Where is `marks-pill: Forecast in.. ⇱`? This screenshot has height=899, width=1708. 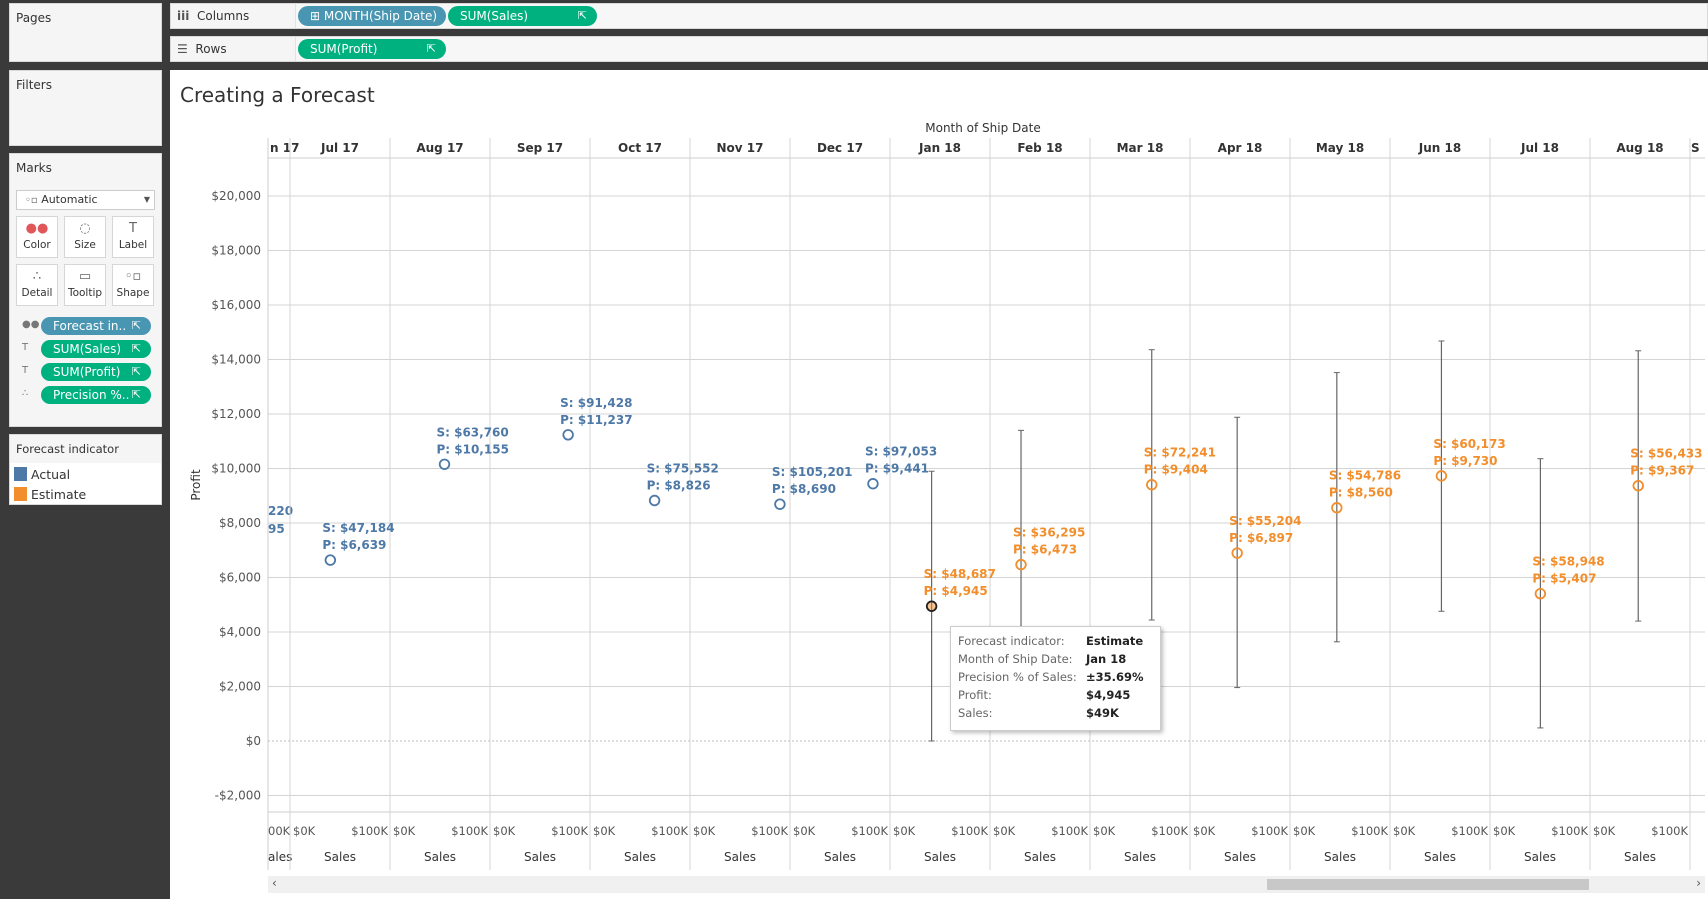
marks-pill: Forecast in.. ⇱ is located at coordinates (96, 326).